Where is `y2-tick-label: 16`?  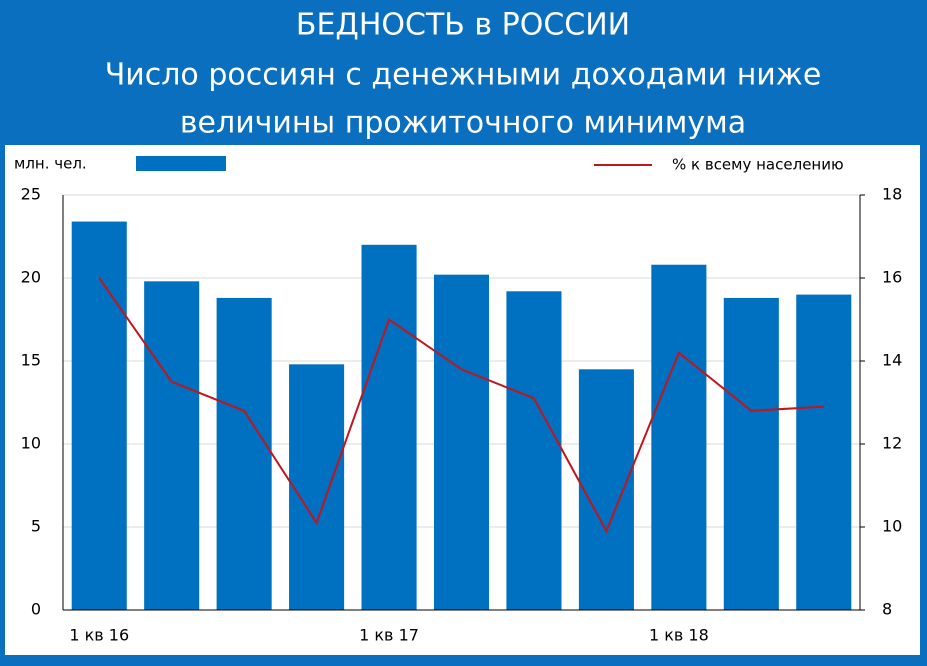 y2-tick-label: 16 is located at coordinates (892, 277).